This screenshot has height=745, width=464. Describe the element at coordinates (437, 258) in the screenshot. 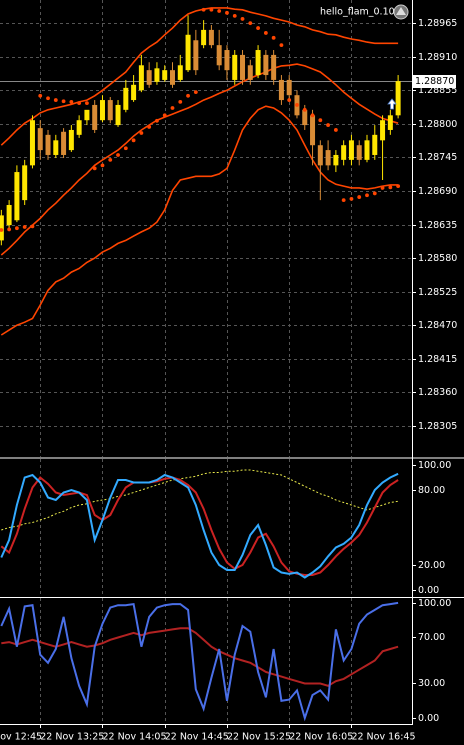

I see `y-tick-label: 1.28580` at that location.